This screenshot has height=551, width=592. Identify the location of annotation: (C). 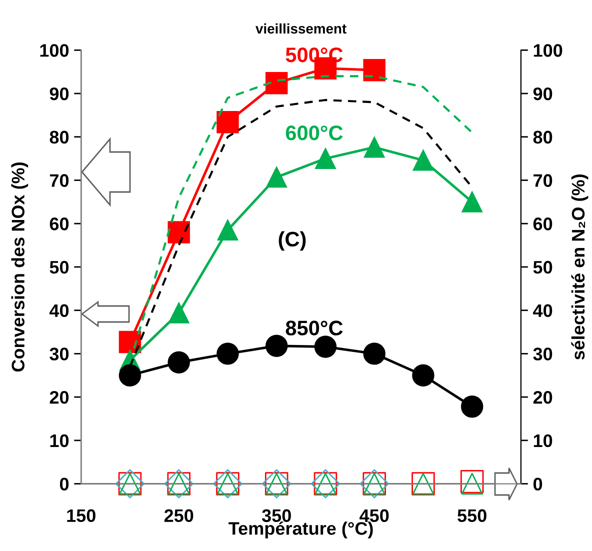
(292, 241).